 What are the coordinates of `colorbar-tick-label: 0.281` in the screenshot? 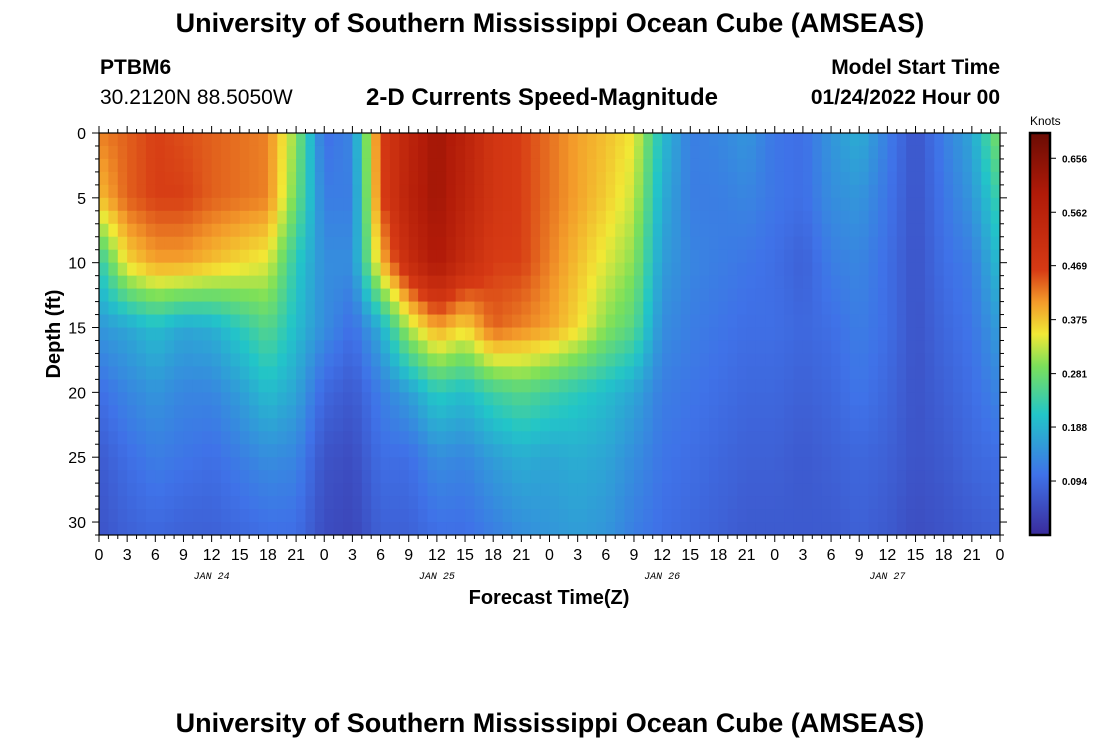 It's located at (1074, 375).